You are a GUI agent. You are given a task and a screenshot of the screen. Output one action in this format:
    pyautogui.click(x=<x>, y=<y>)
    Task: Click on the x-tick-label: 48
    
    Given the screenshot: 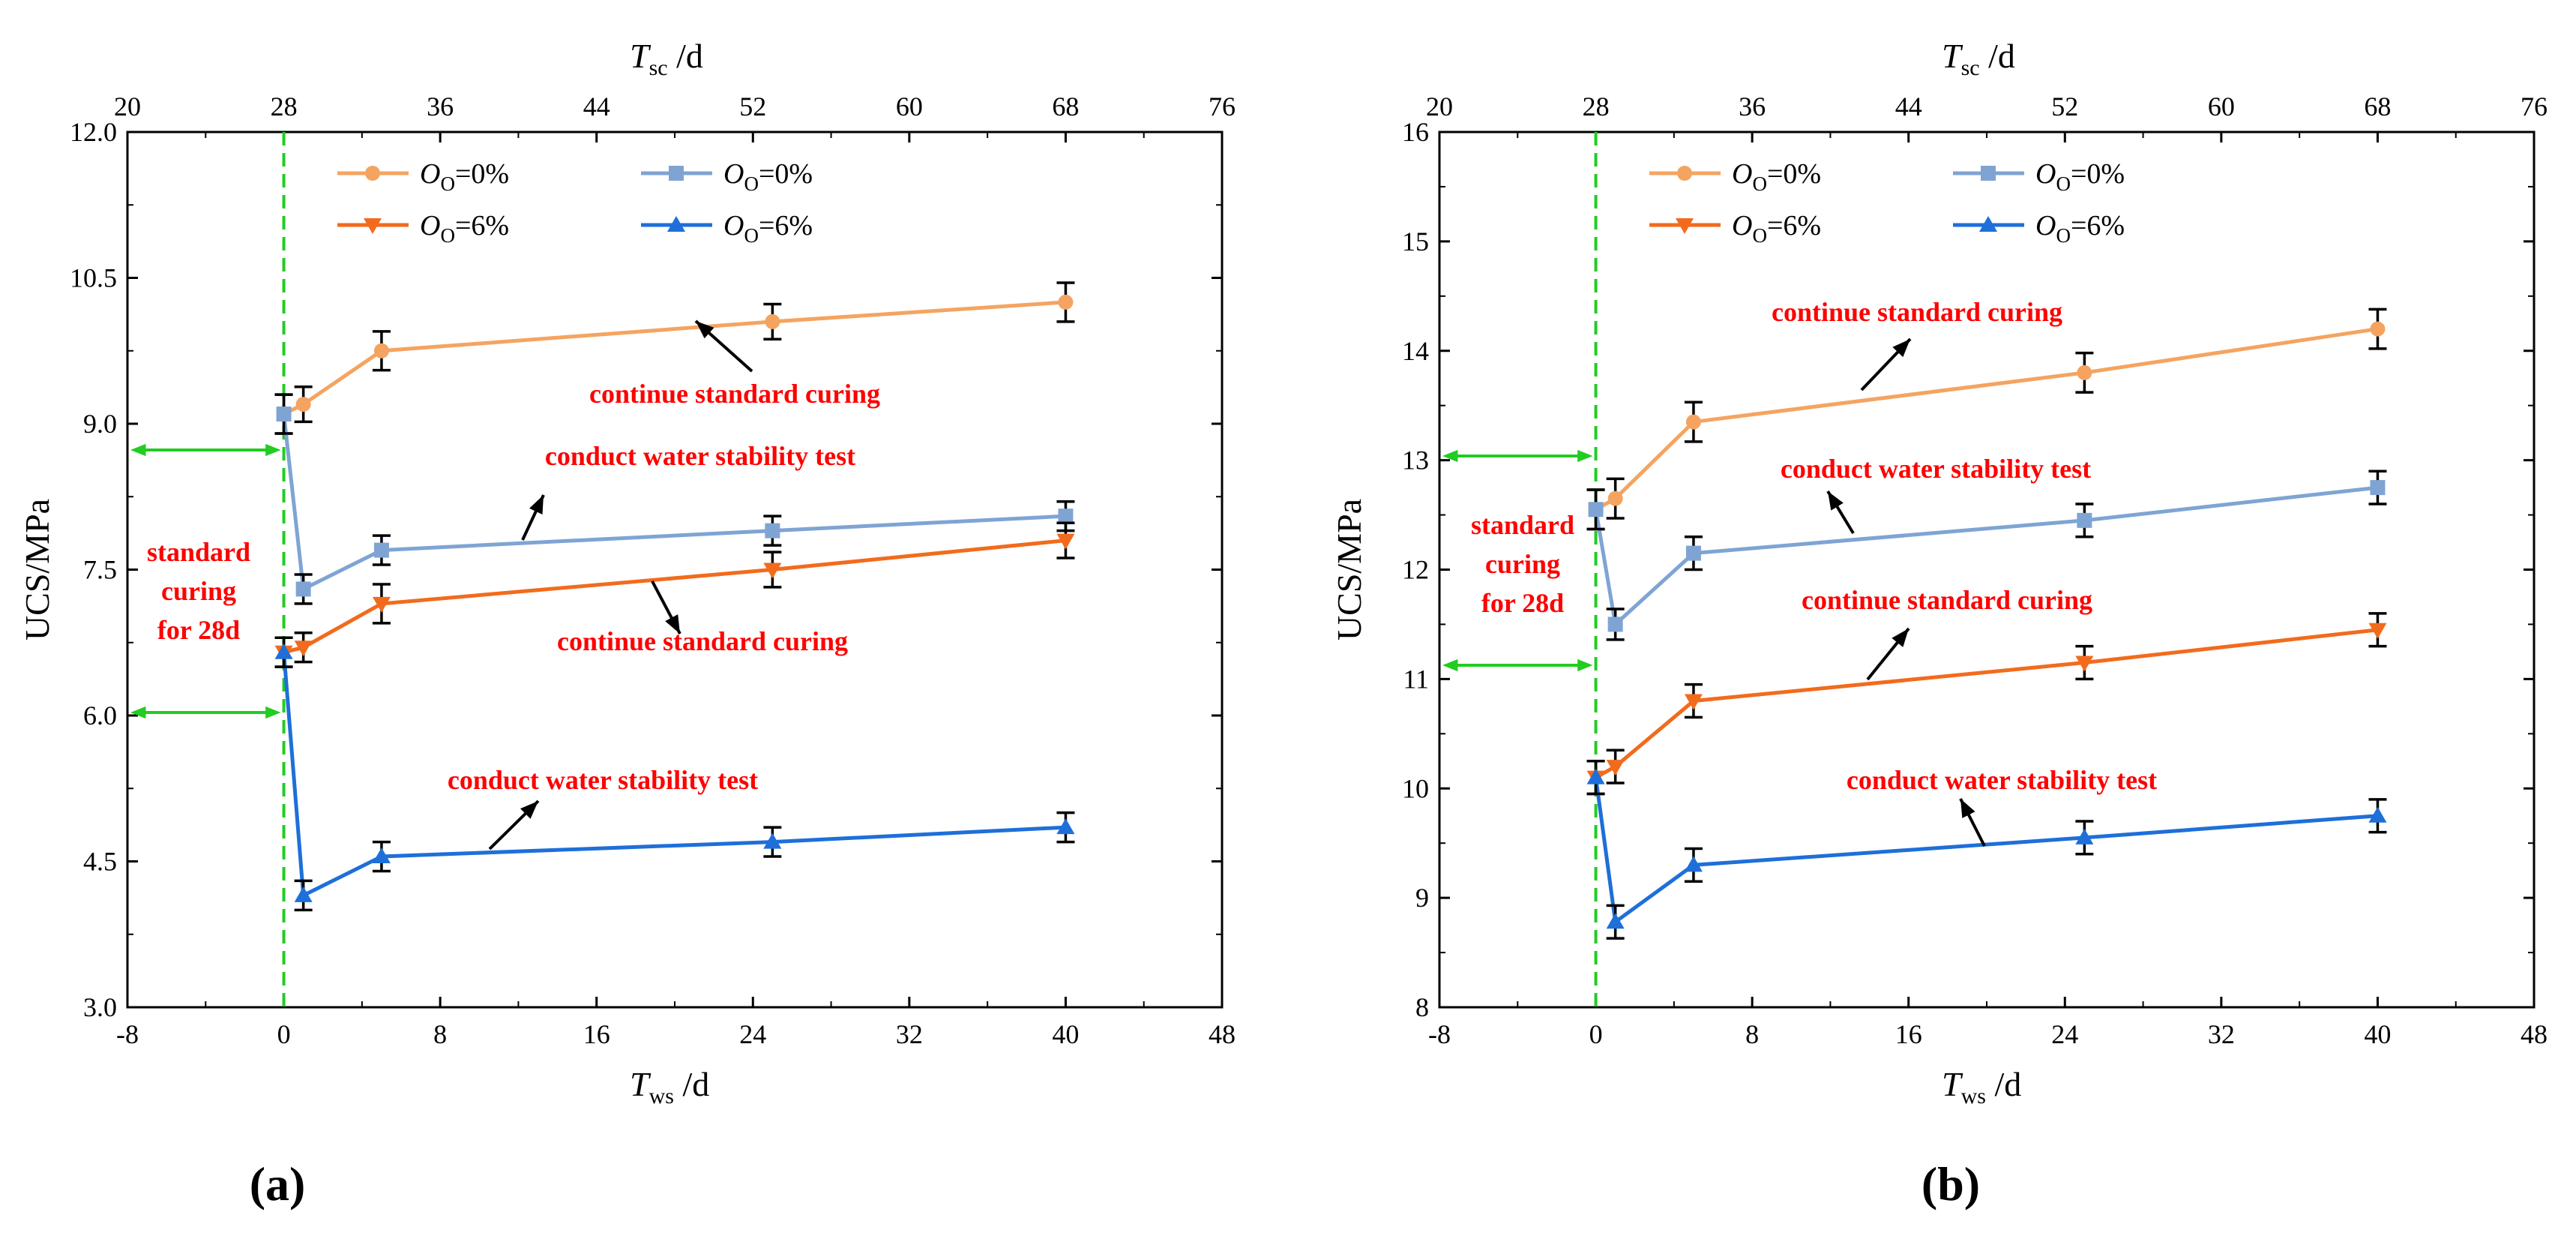 What is the action you would take?
    pyautogui.click(x=1222, y=1034)
    